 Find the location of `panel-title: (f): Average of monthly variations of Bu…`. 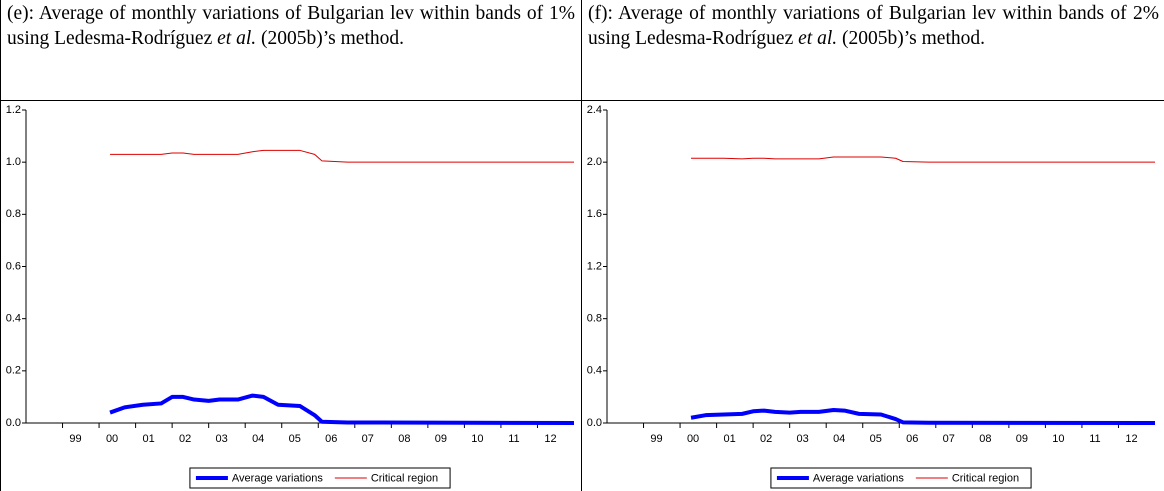

panel-title: (f): Average of monthly variations of Bu… is located at coordinates (873, 50).